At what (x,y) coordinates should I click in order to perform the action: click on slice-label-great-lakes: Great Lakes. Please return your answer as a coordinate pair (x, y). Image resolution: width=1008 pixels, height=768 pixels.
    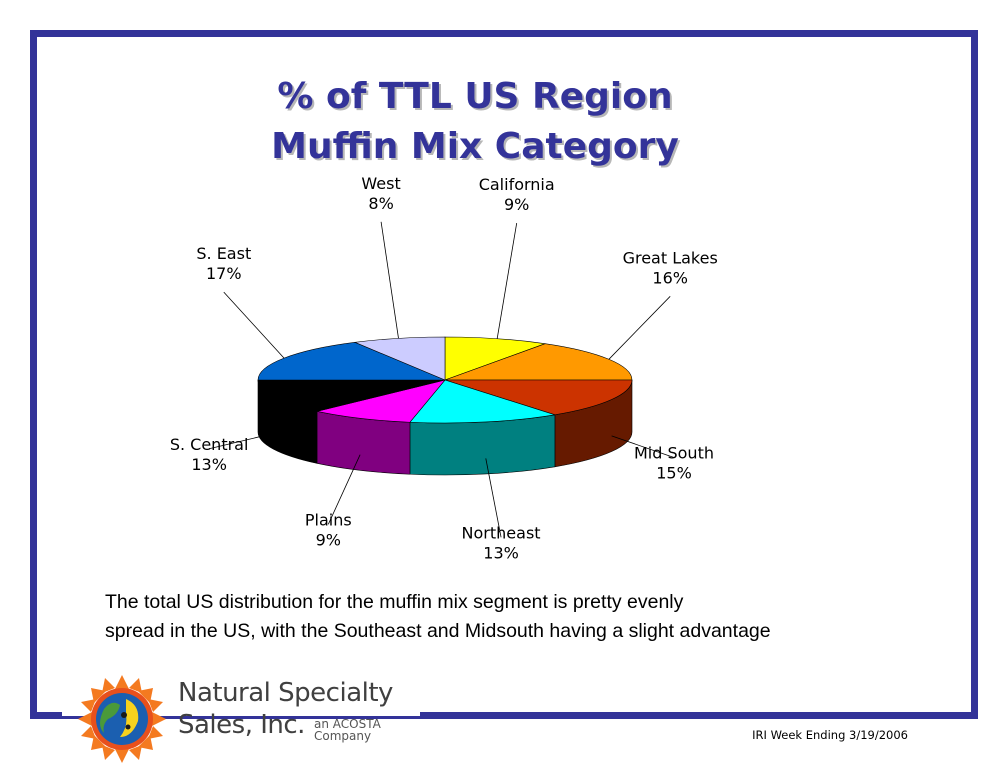
    Looking at the image, I should click on (670, 257).